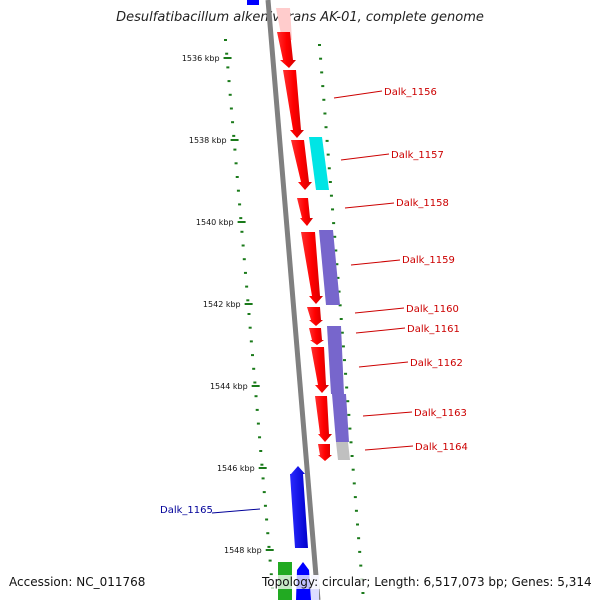  I want to click on scale-label: 1536 kbp, so click(201, 58).